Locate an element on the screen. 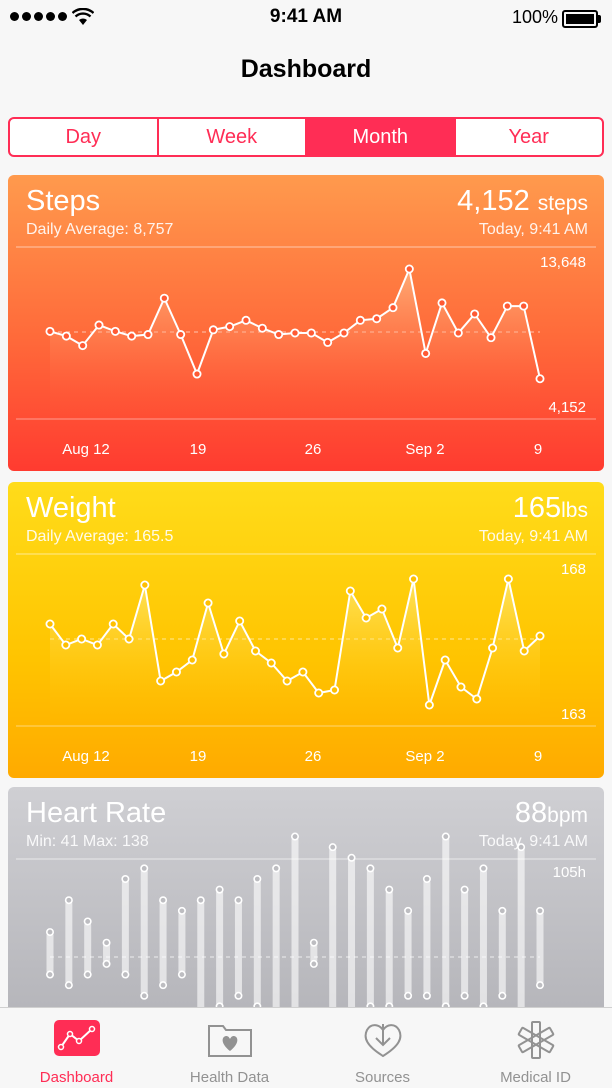 The height and width of the screenshot is (1088, 612). heart-rate-number: 88 is located at coordinates (531, 813).